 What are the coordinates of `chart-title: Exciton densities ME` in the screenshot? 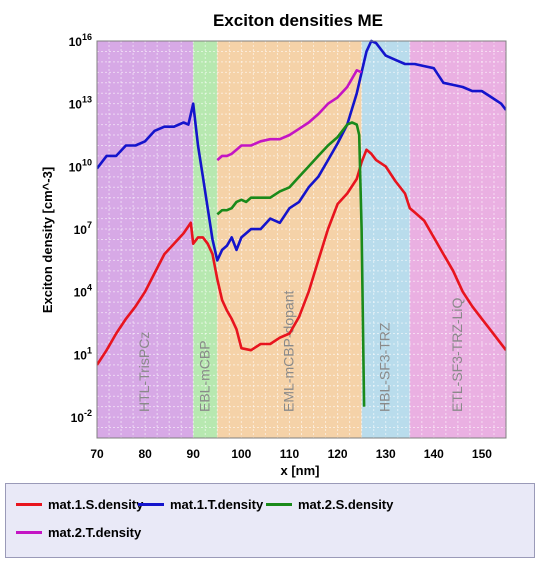 It's located at (298, 20).